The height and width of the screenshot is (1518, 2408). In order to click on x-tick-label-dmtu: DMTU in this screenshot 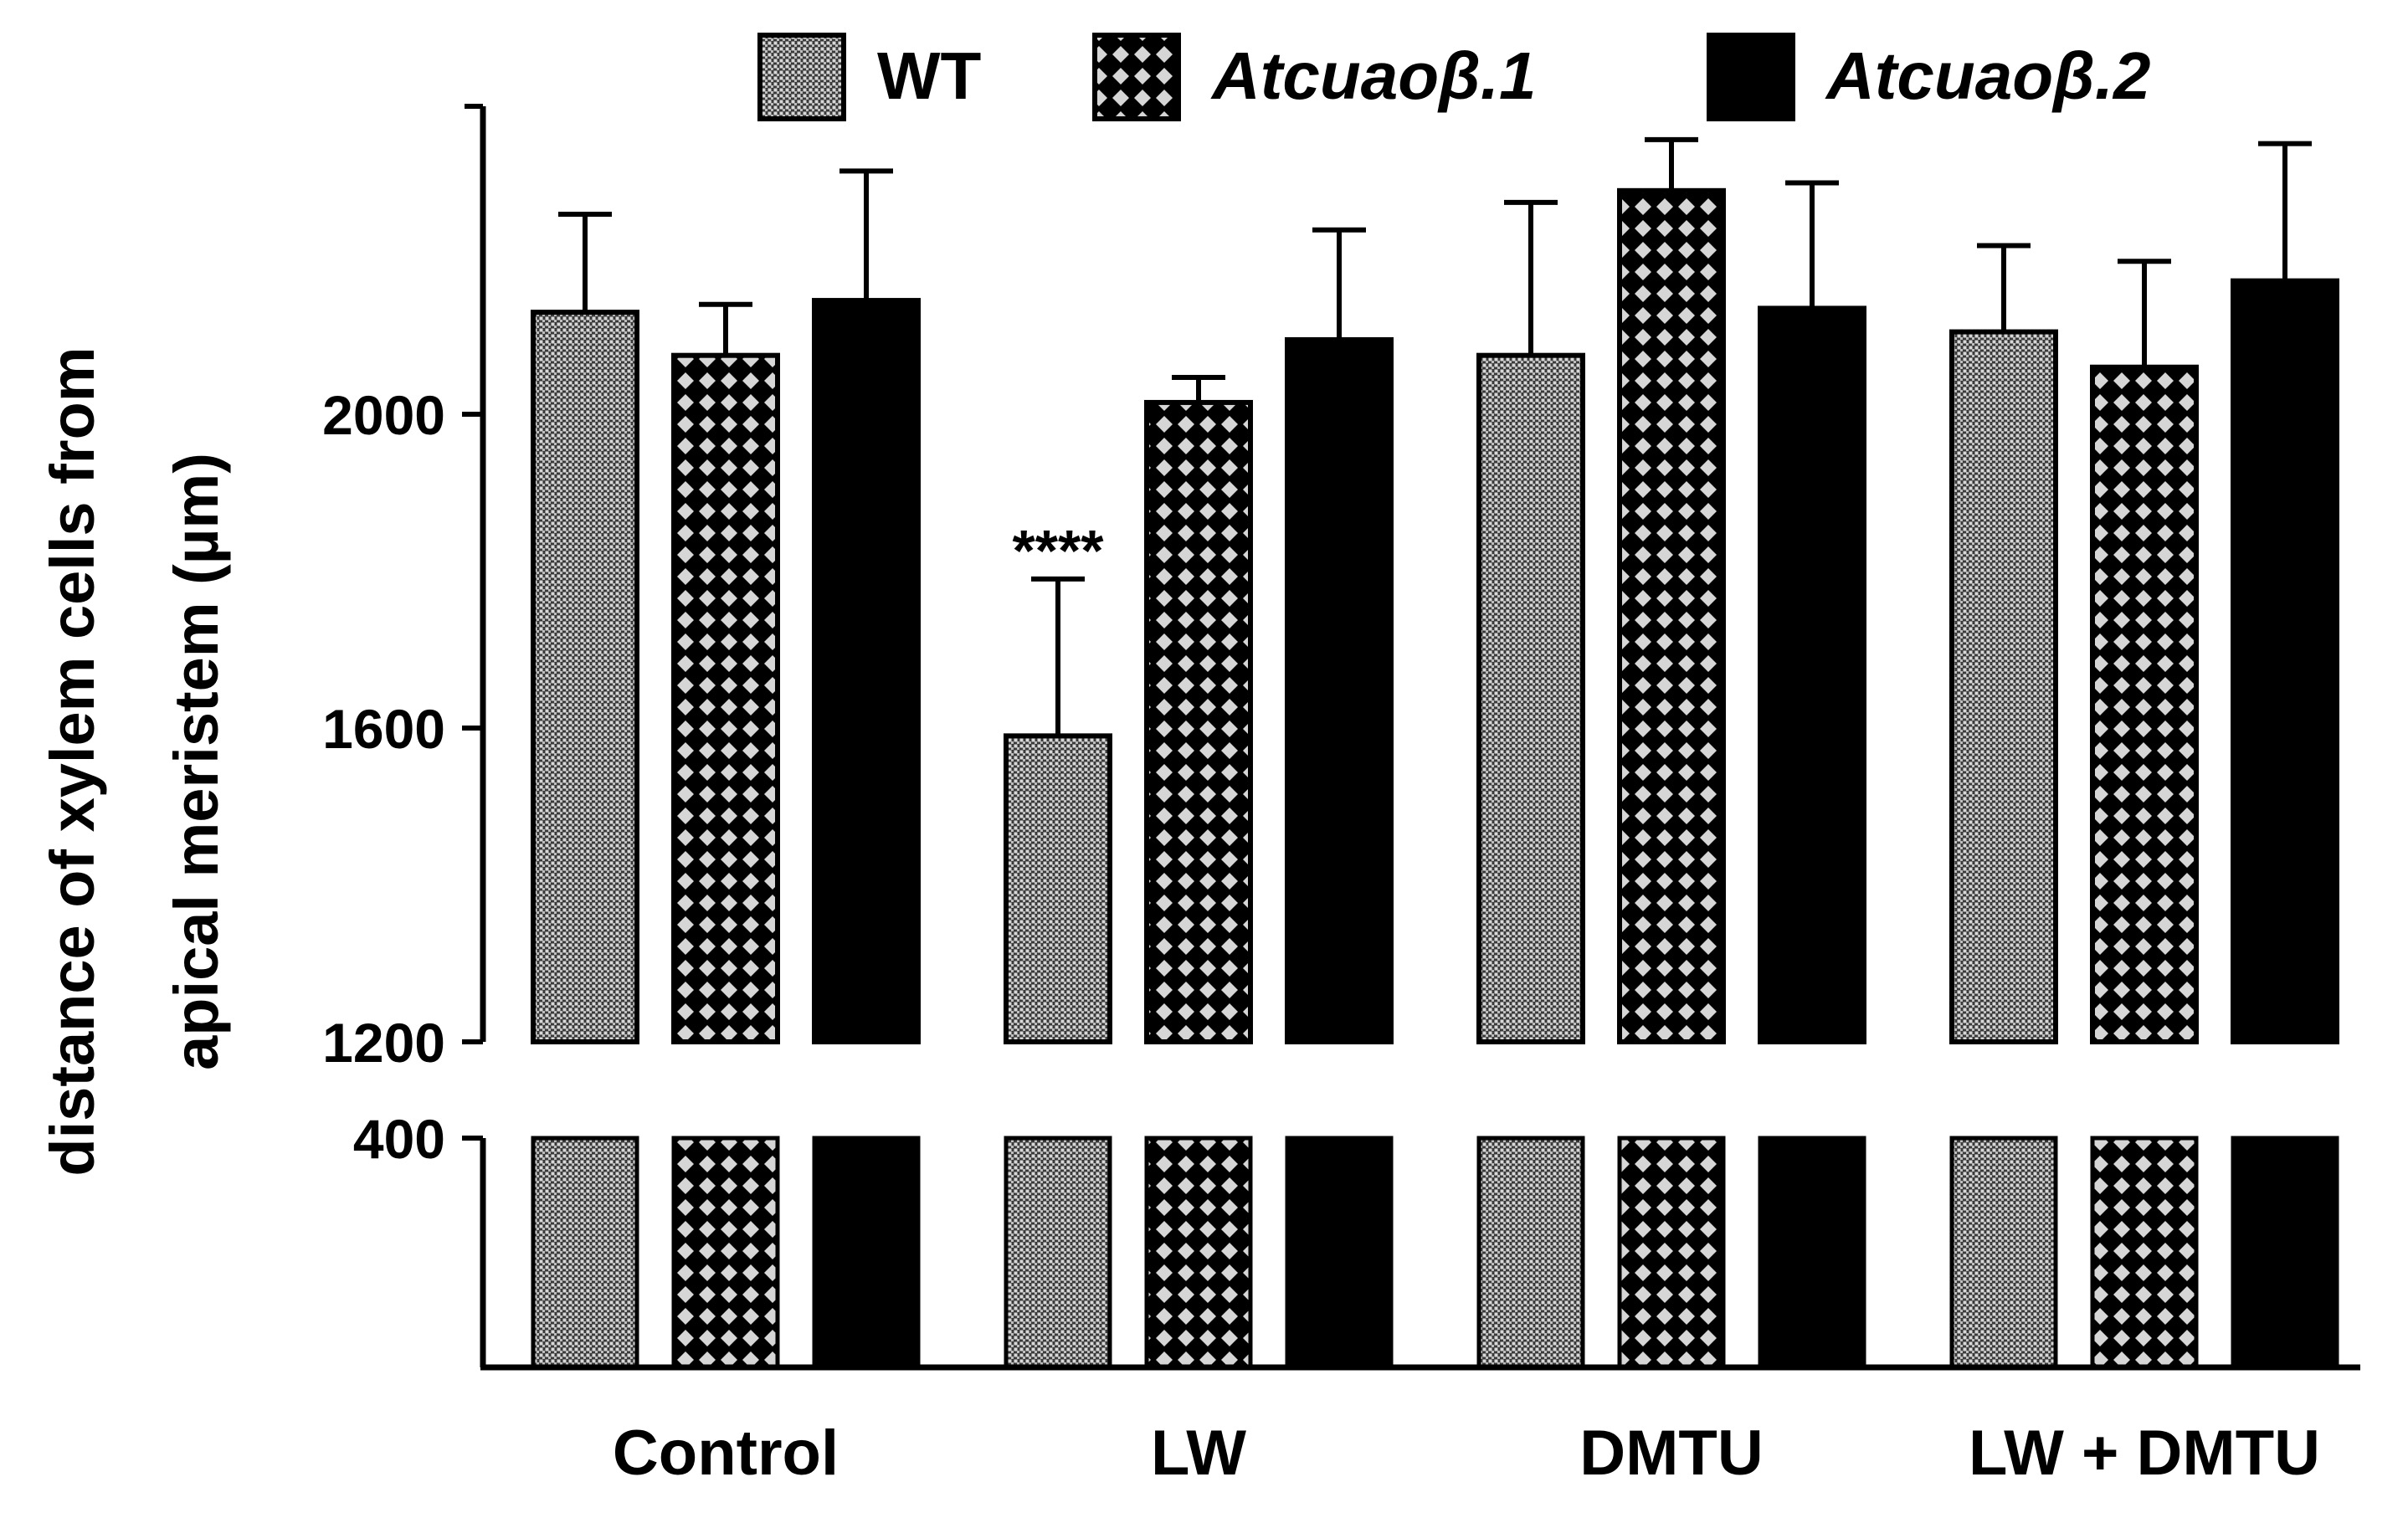, I will do `click(1671, 1453)`.